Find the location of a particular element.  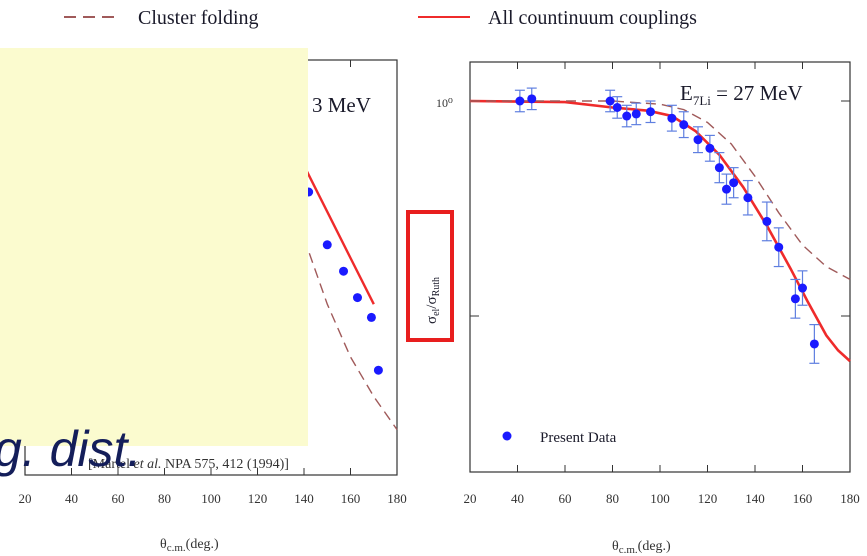

right-xtick-label: 20 is located at coordinates (470, 498).